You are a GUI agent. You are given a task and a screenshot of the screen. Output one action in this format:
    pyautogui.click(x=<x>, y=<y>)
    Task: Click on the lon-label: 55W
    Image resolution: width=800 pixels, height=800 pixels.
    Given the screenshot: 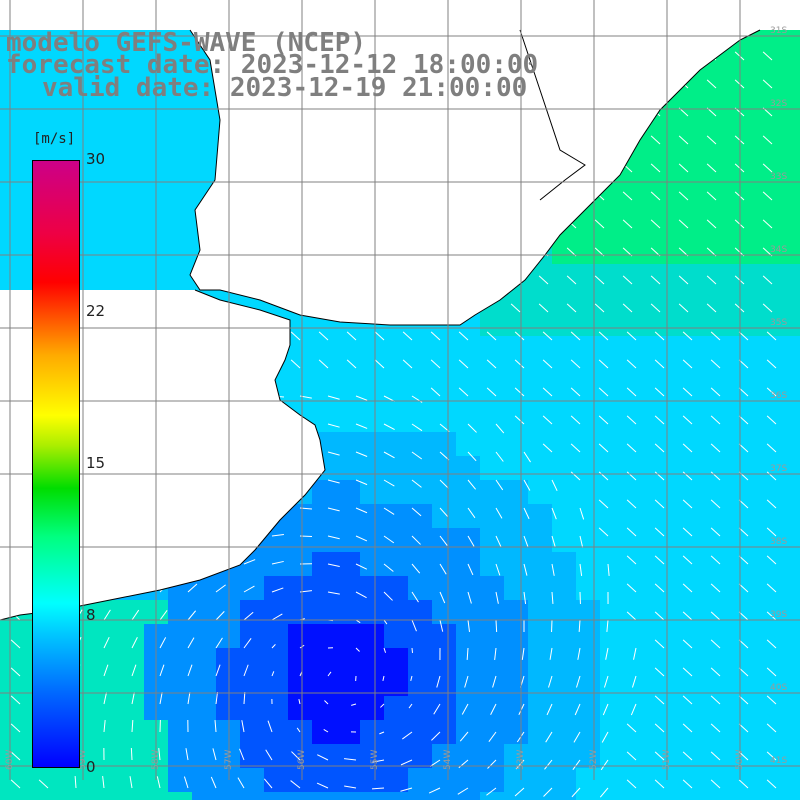 What is the action you would take?
    pyautogui.click(x=375, y=760)
    